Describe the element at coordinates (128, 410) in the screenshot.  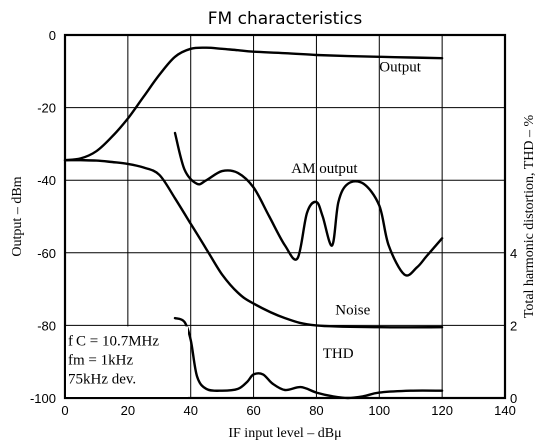
I see `x-tick-label: 20` at that location.